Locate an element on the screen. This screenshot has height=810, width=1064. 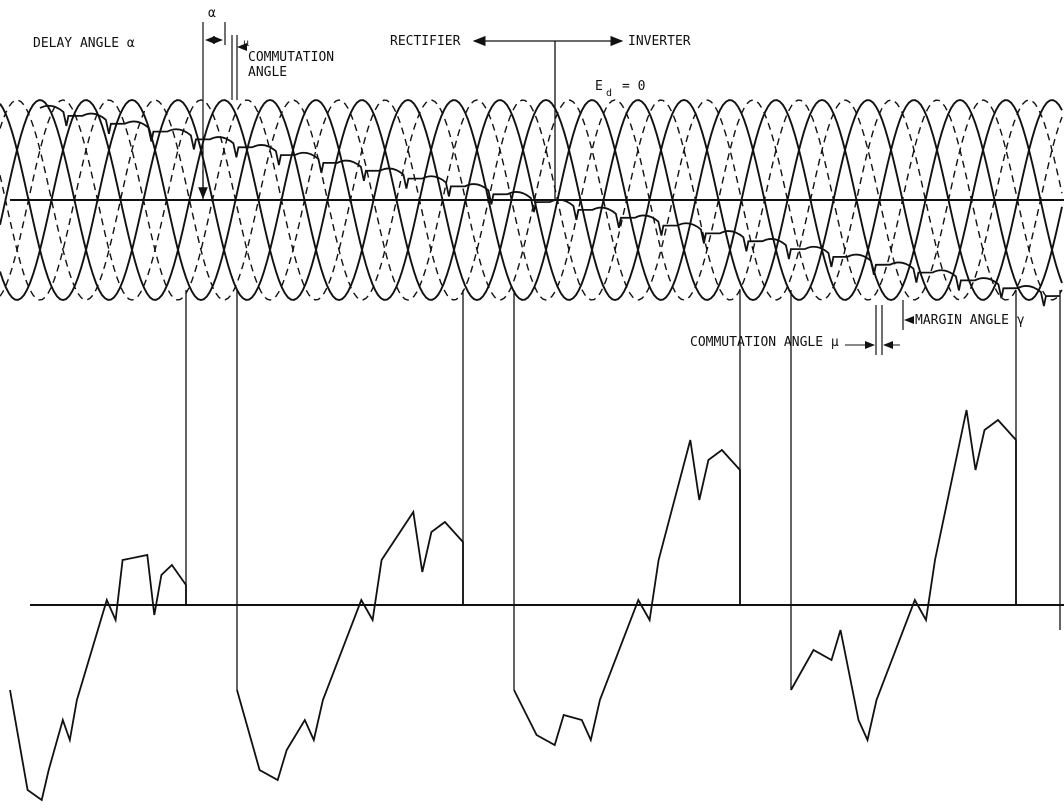
label-rectifier: RECTIFIER is located at coordinates (425, 41).